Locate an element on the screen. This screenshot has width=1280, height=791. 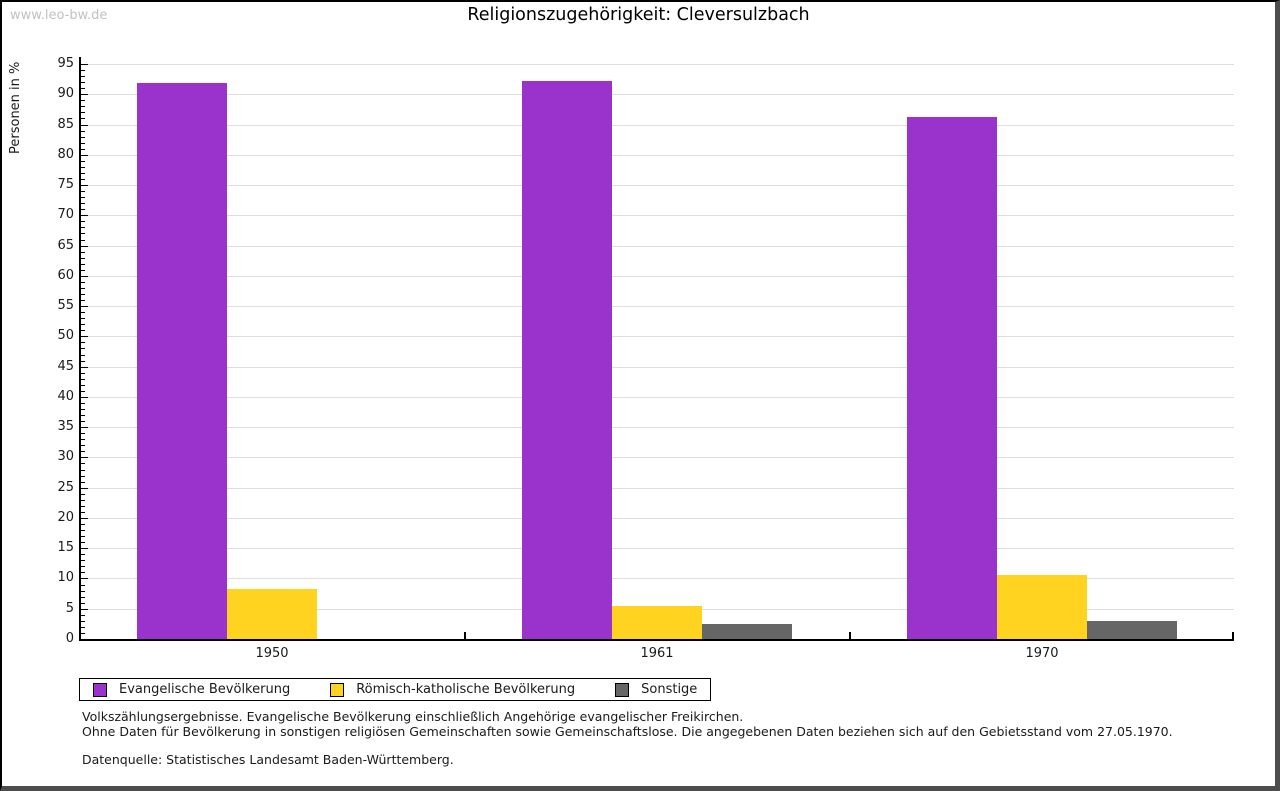
legend-item-0: Evangelische Bevölkerung is located at coordinates (191, 689).